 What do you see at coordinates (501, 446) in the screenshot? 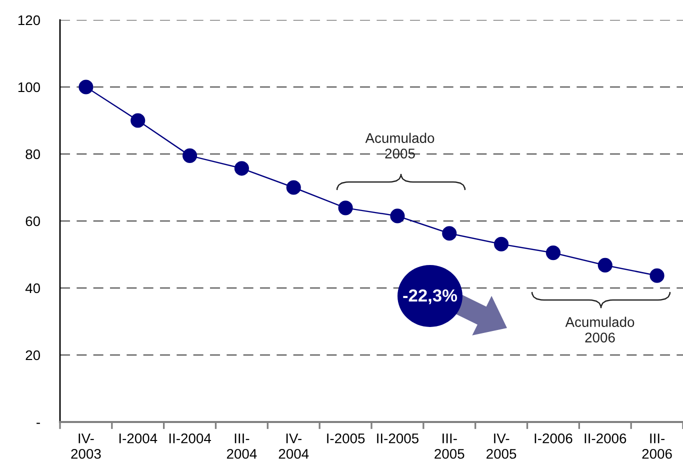
I see `x-tick-label: IV- 2005` at bounding box center [501, 446].